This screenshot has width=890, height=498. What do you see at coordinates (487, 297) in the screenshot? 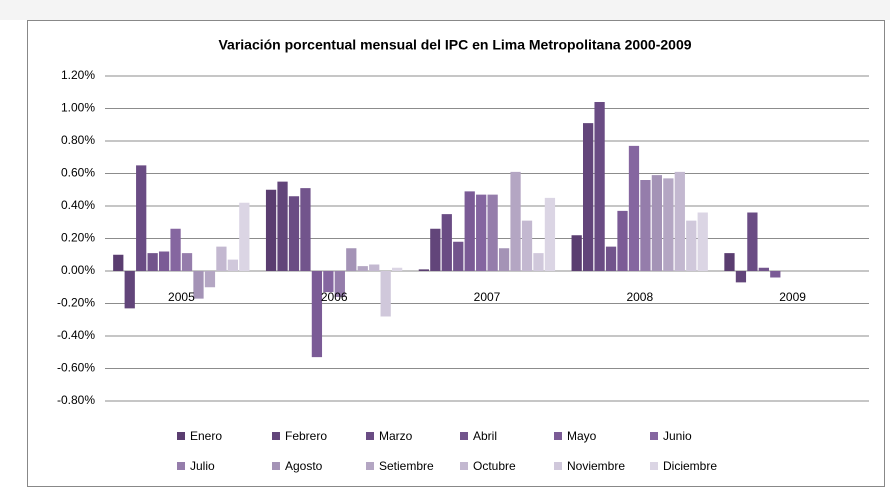
I see `x-tick-label: 2007` at bounding box center [487, 297].